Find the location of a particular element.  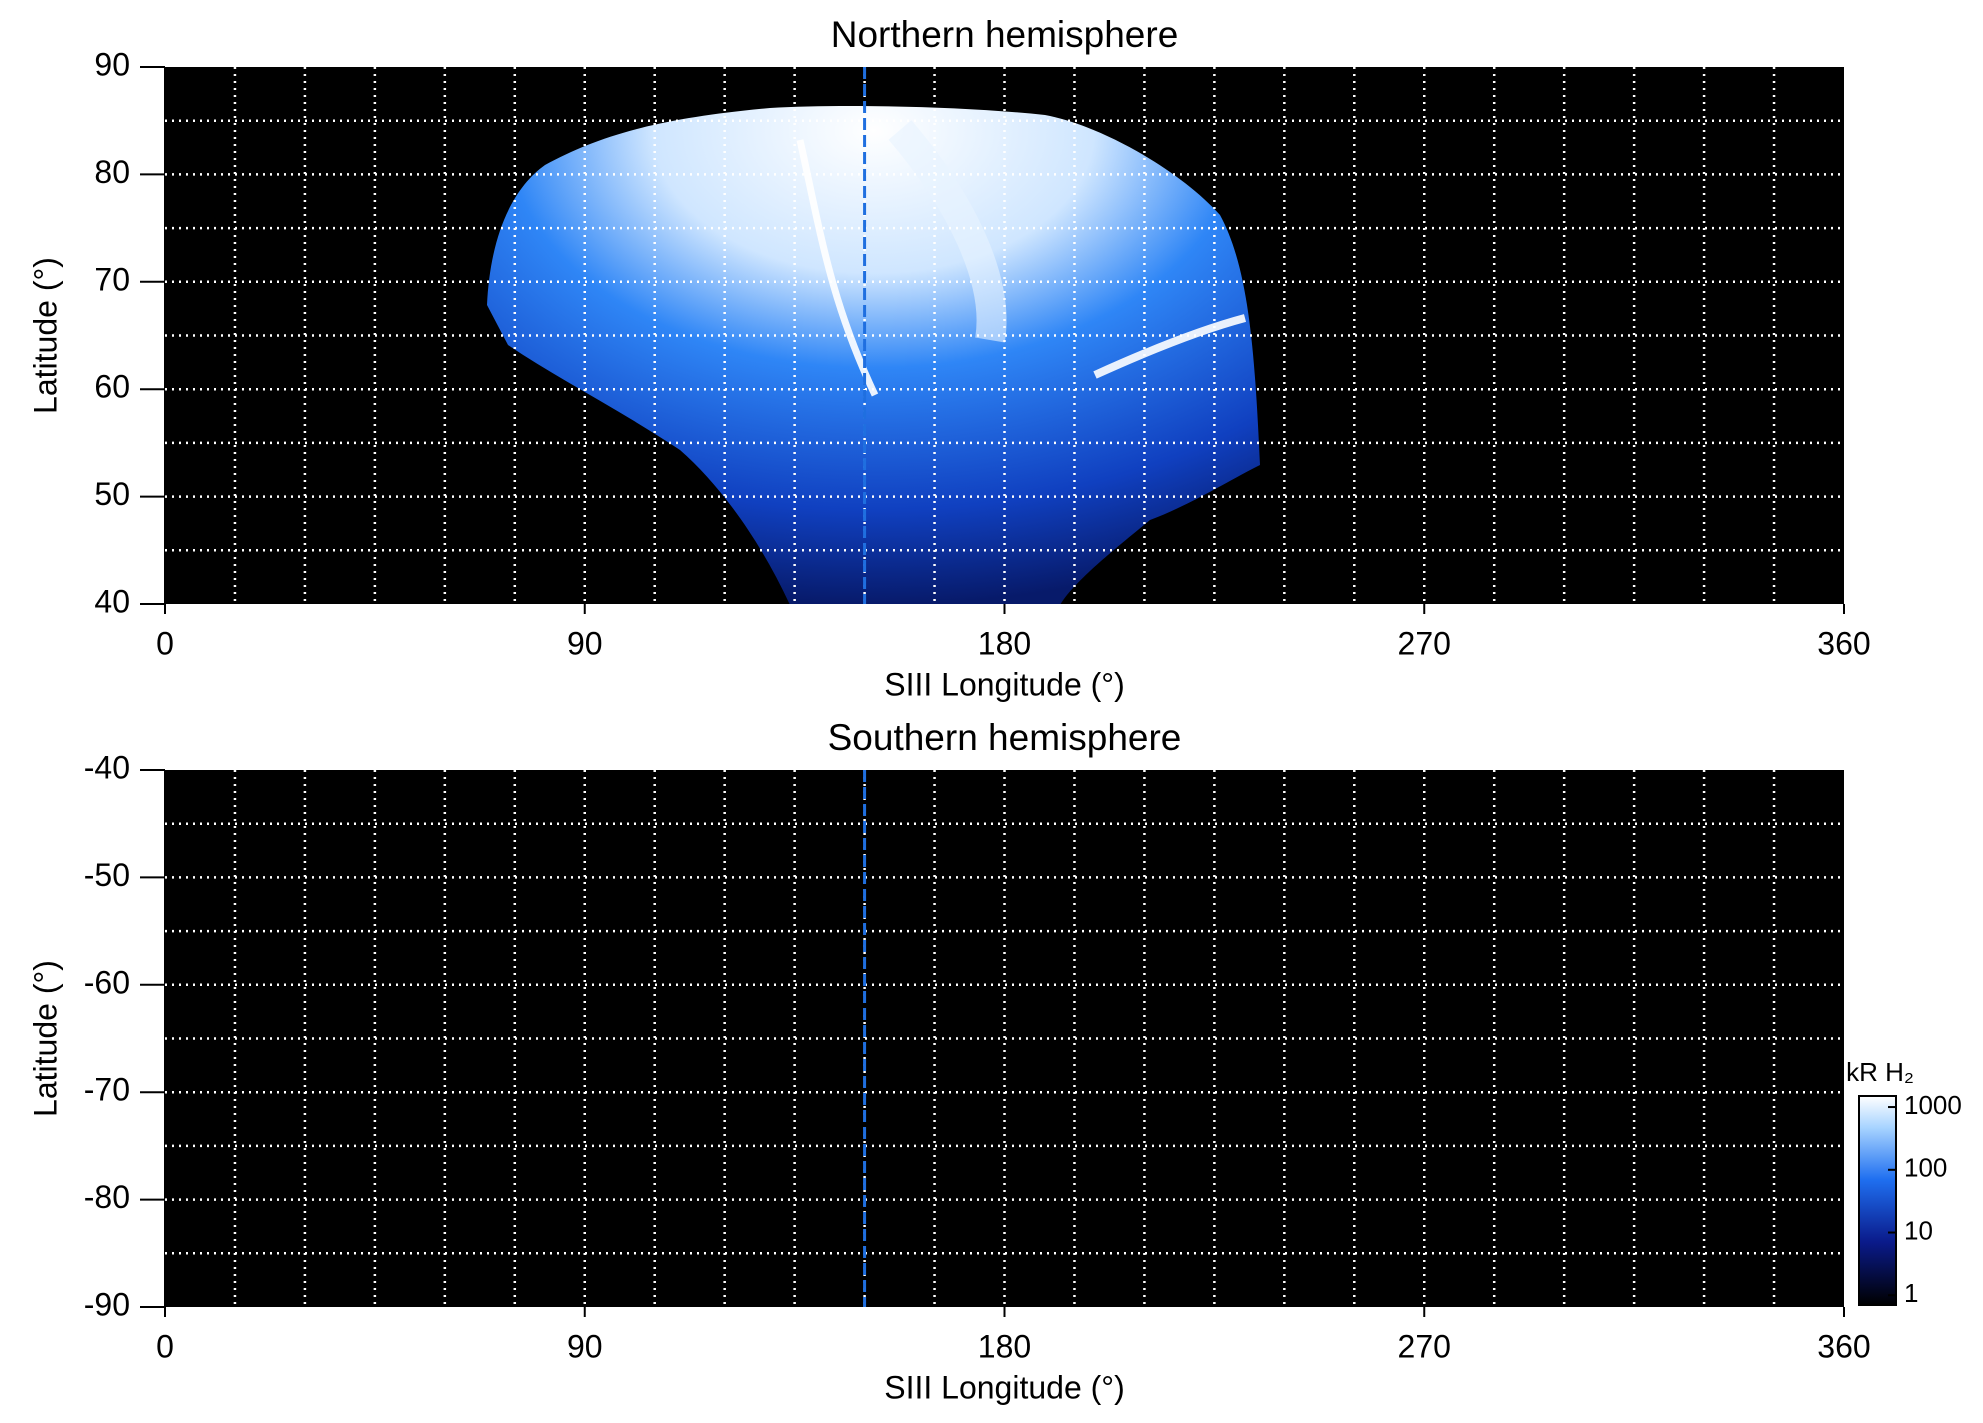

y-tick-label: -60 is located at coordinates (107, 982).